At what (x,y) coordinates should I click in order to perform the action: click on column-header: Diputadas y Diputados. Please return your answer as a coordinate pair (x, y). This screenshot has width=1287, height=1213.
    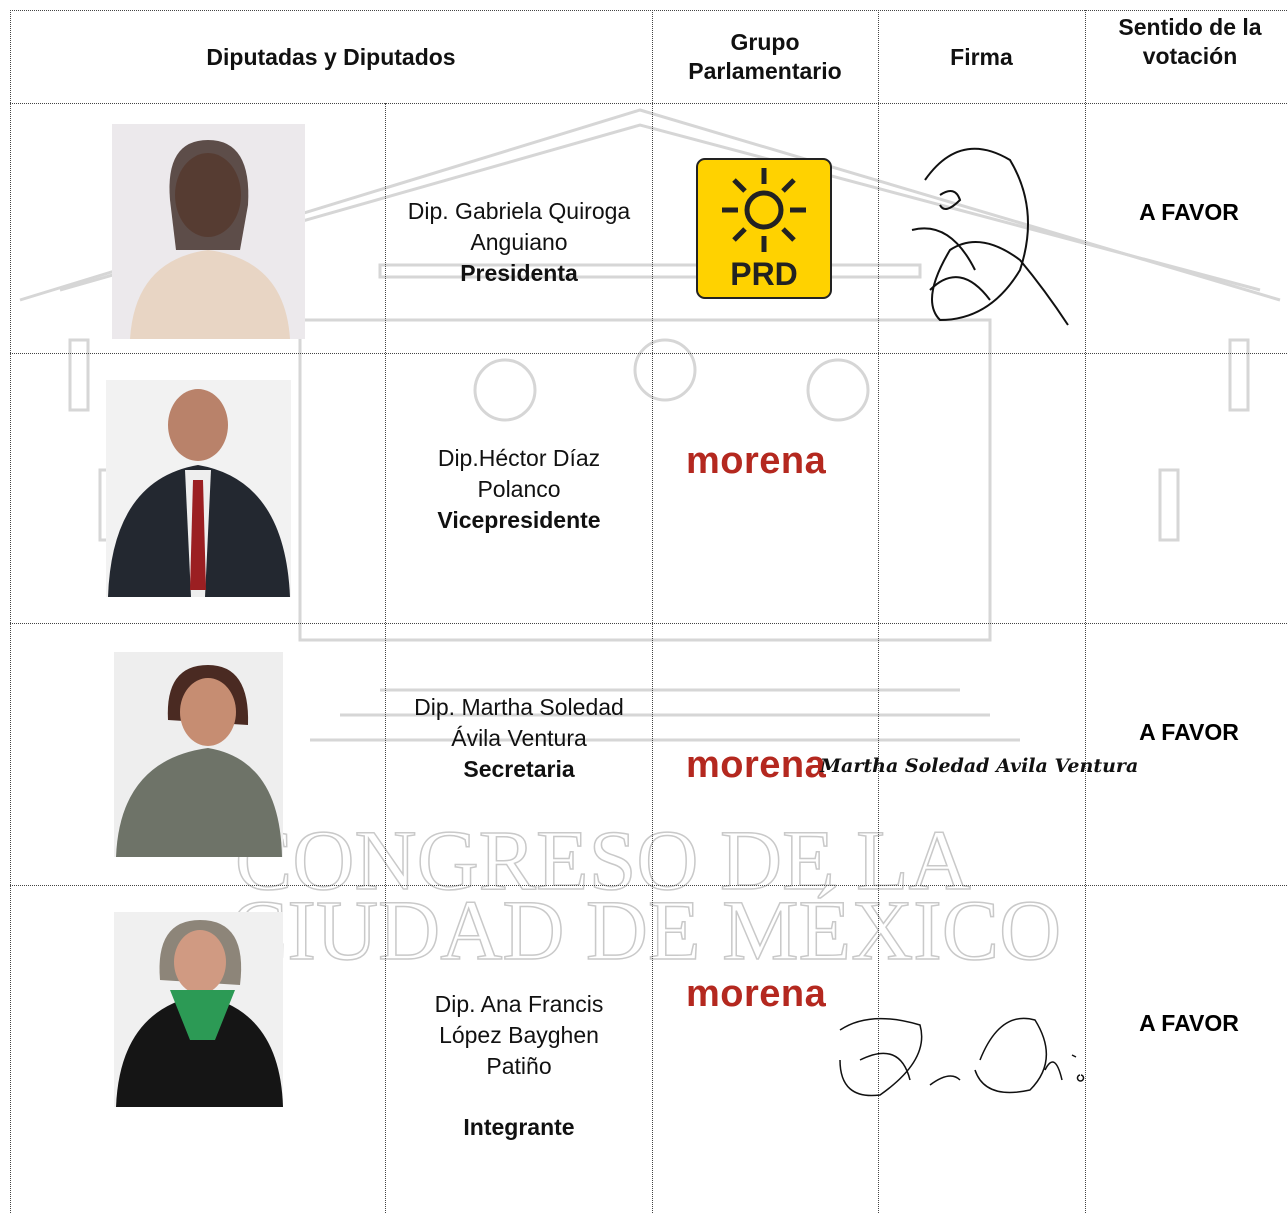
    Looking at the image, I should click on (331, 56).